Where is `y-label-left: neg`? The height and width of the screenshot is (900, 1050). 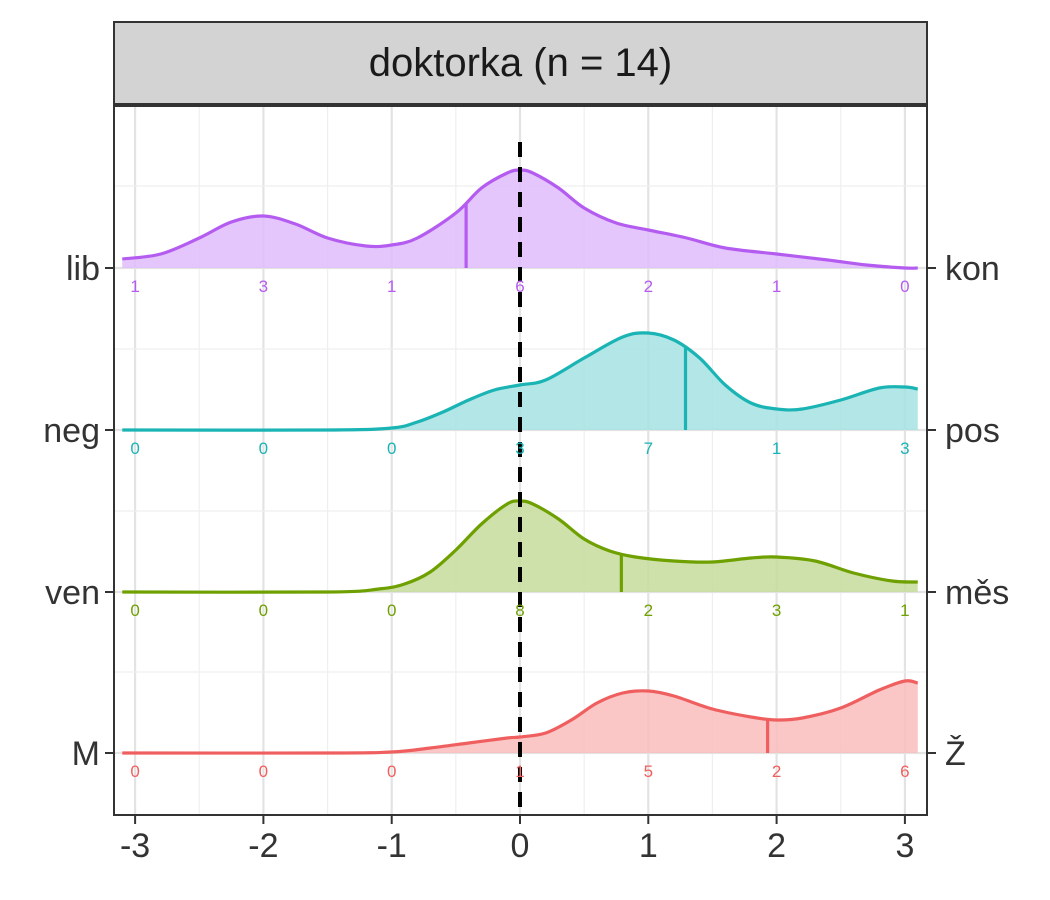
y-label-left: neg is located at coordinates (71, 431).